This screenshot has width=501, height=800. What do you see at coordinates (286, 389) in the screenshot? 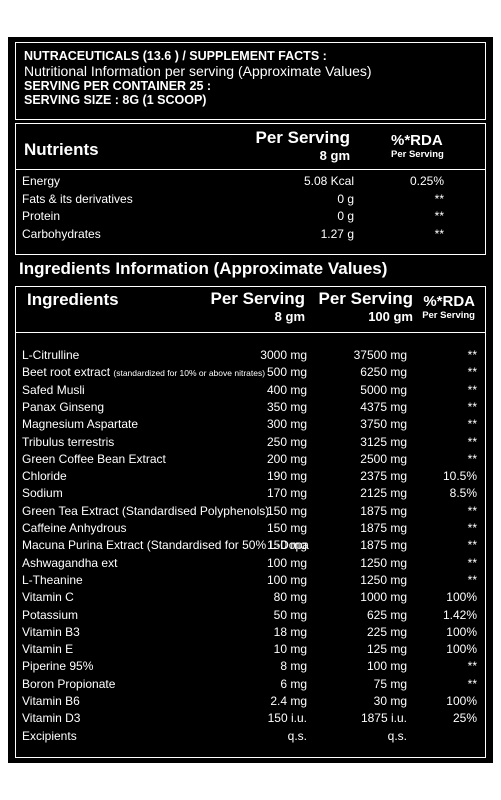
I see `ingredient-per-8gm: 400 mg` at bounding box center [286, 389].